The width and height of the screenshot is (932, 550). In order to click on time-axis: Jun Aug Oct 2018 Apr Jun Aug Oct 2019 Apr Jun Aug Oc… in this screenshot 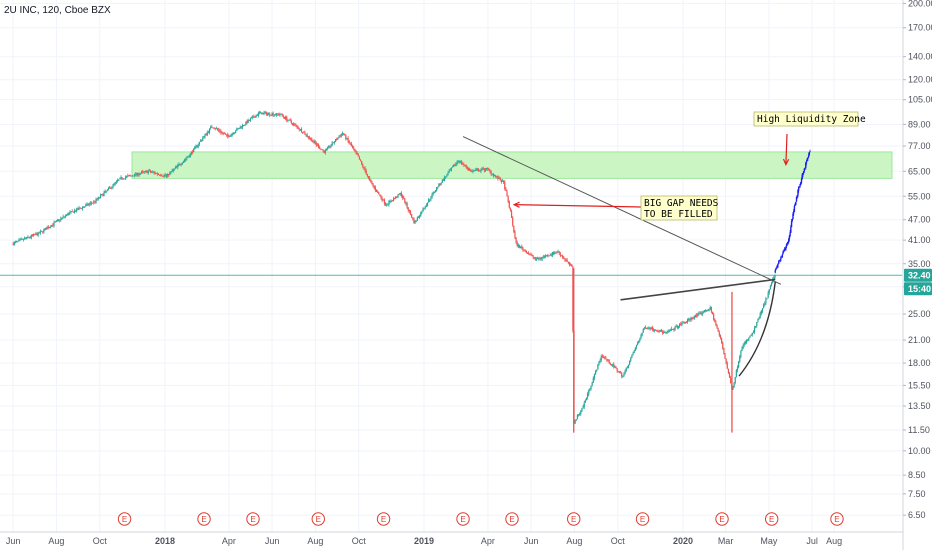, I will do `click(451, 538)`.